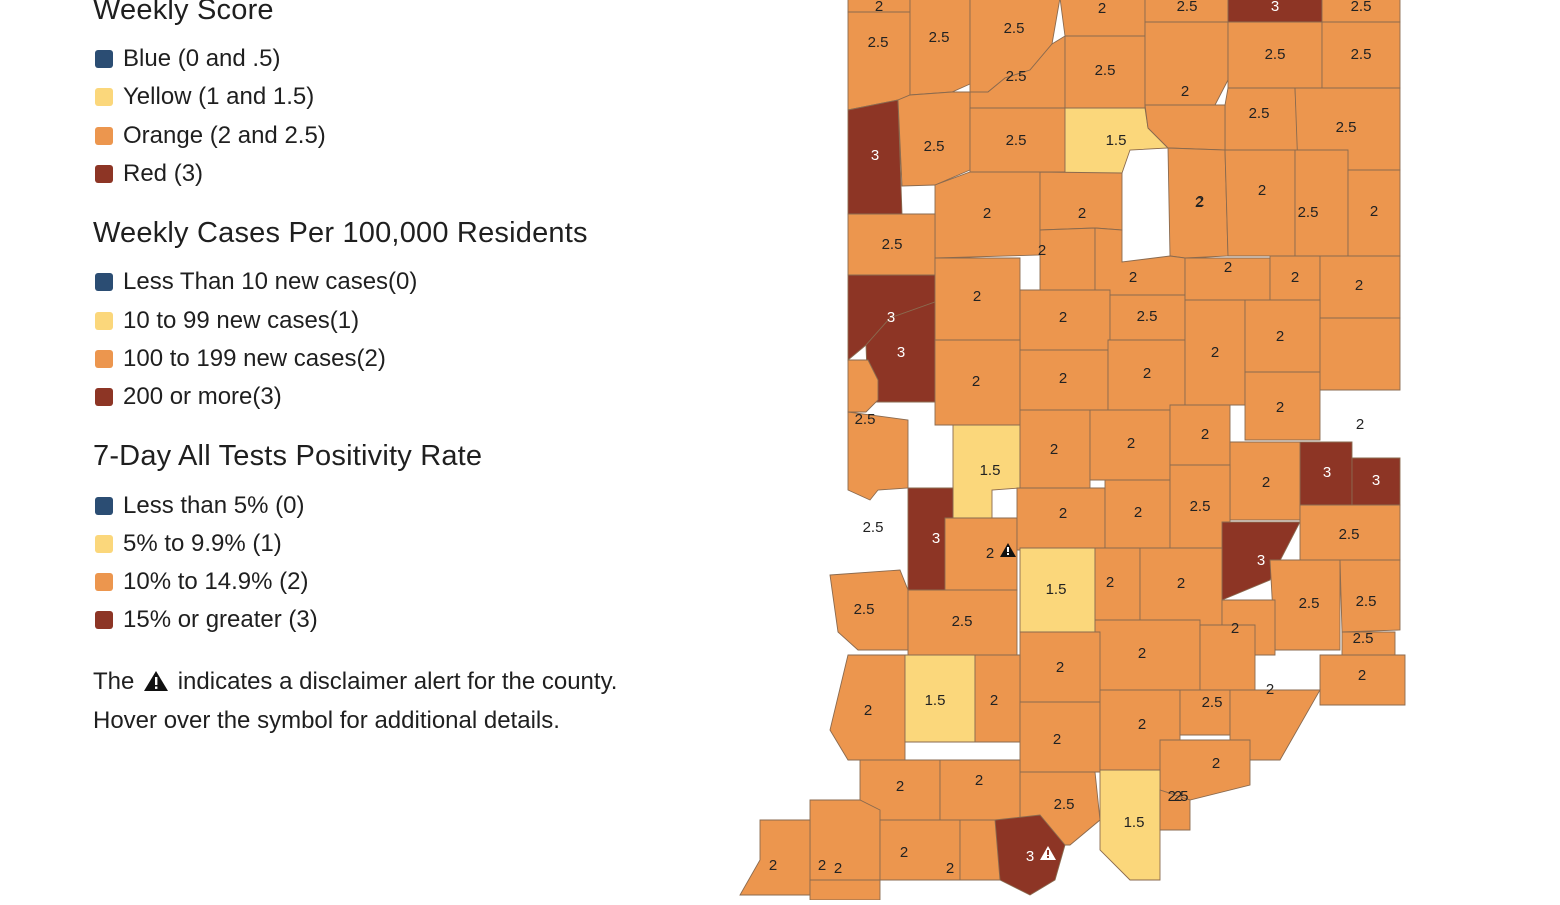 This screenshot has width=1560, height=905. Describe the element at coordinates (413, 397) in the screenshot. I see `legend-item: 200 or more(3)` at that location.